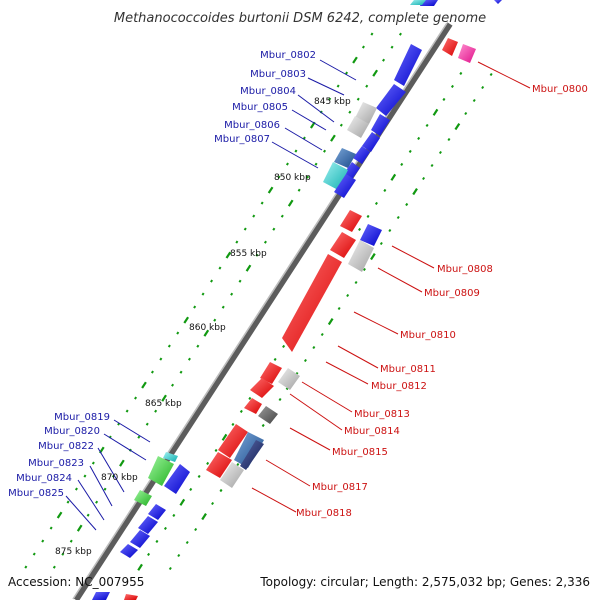 This screenshot has width=600, height=600. What do you see at coordinates (66, 446) in the screenshot?
I see `gene-label: Mbur_0822` at bounding box center [66, 446].